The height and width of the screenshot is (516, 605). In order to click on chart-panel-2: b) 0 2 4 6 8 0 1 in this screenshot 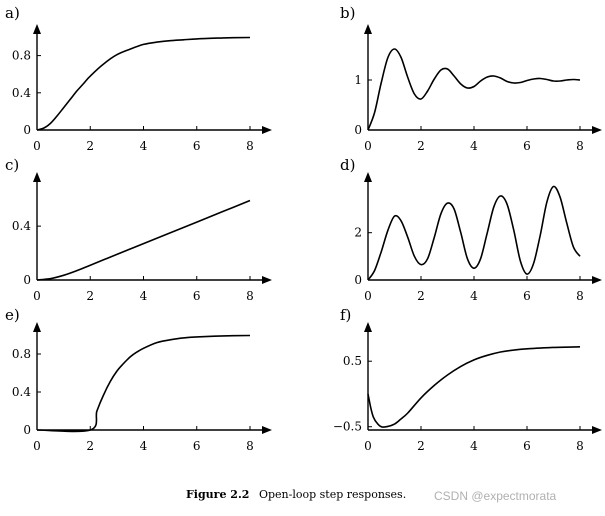, I will do `click(471, 78)`.